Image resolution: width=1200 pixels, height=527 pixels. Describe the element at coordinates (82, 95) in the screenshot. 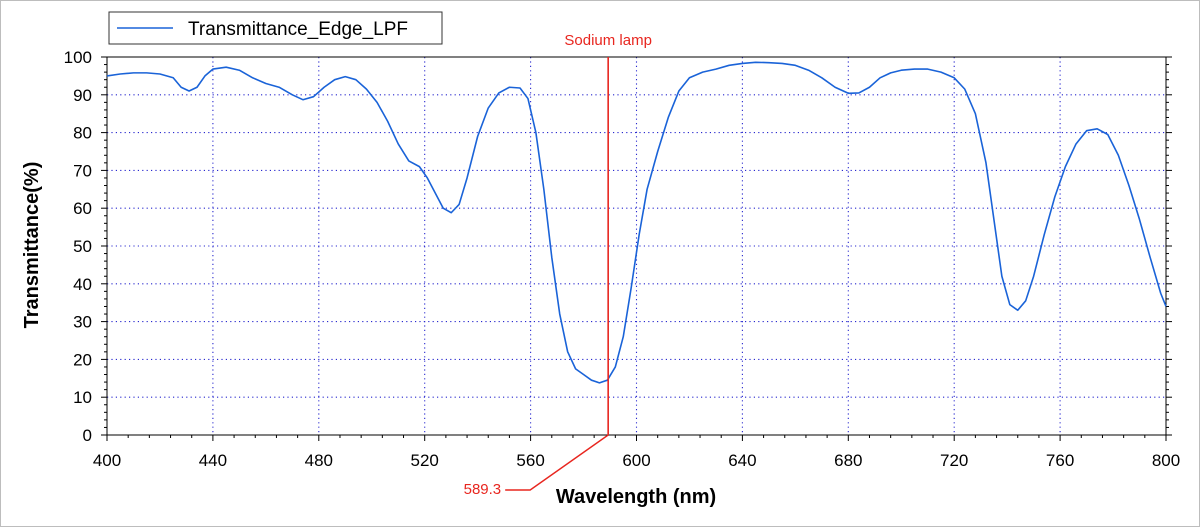

I see `y-tick-label: 90` at that location.